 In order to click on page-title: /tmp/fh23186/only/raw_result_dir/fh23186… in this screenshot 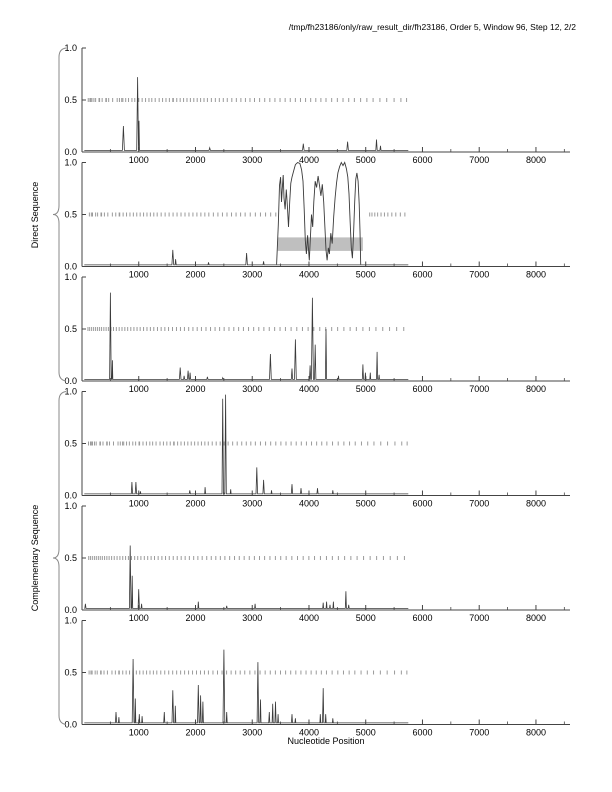, I will do `click(432, 27)`.